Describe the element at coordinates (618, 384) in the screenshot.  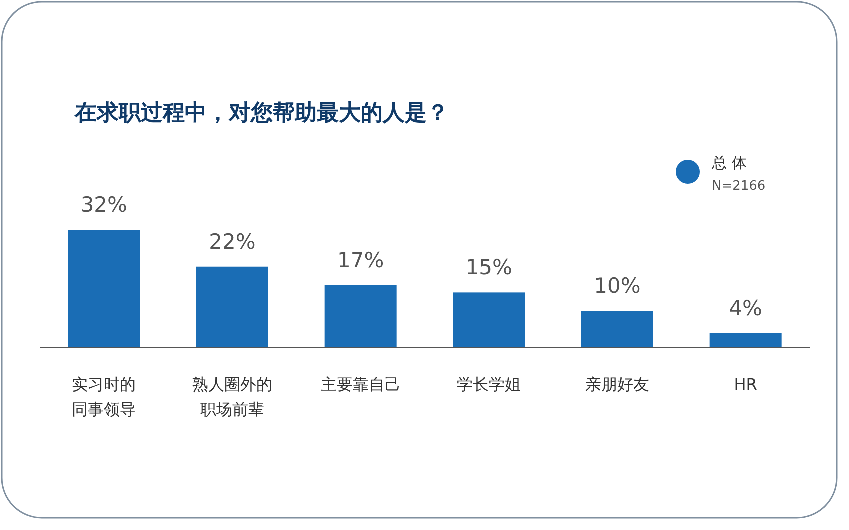
I see `x-tick-label: 亲朋好友` at that location.